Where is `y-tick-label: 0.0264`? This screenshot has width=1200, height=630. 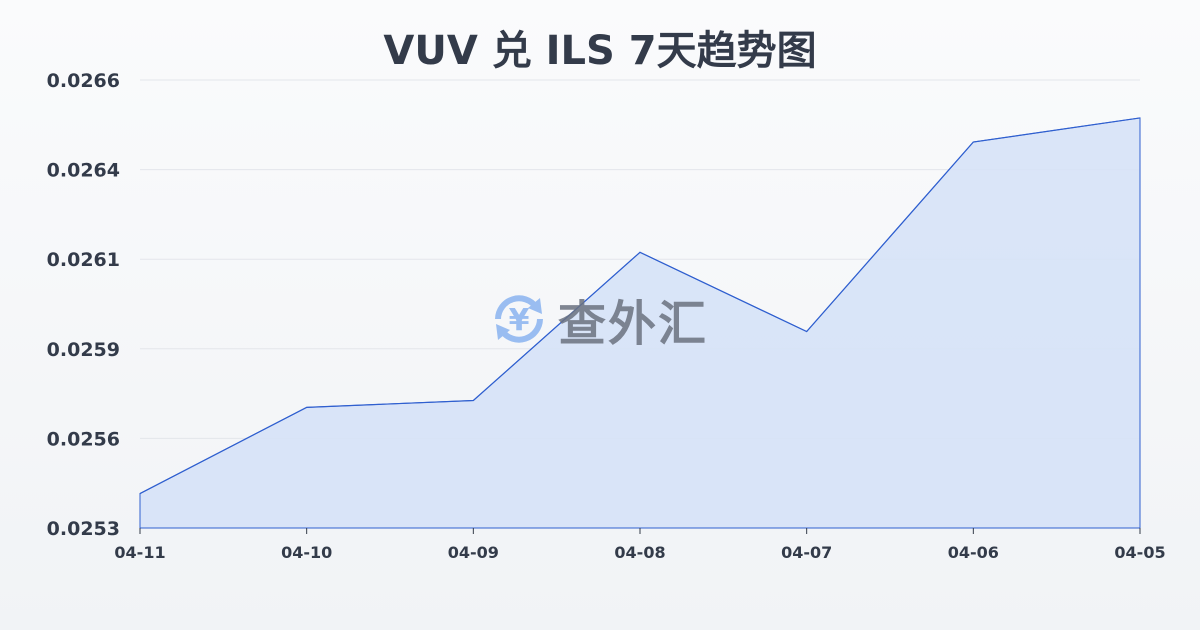 y-tick-label: 0.0264 is located at coordinates (83, 171).